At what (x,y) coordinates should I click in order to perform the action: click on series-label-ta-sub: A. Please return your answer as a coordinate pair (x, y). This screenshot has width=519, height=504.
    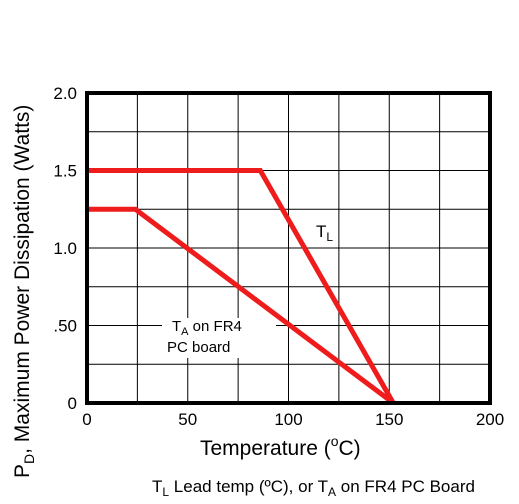
    Looking at the image, I should click on (185, 332).